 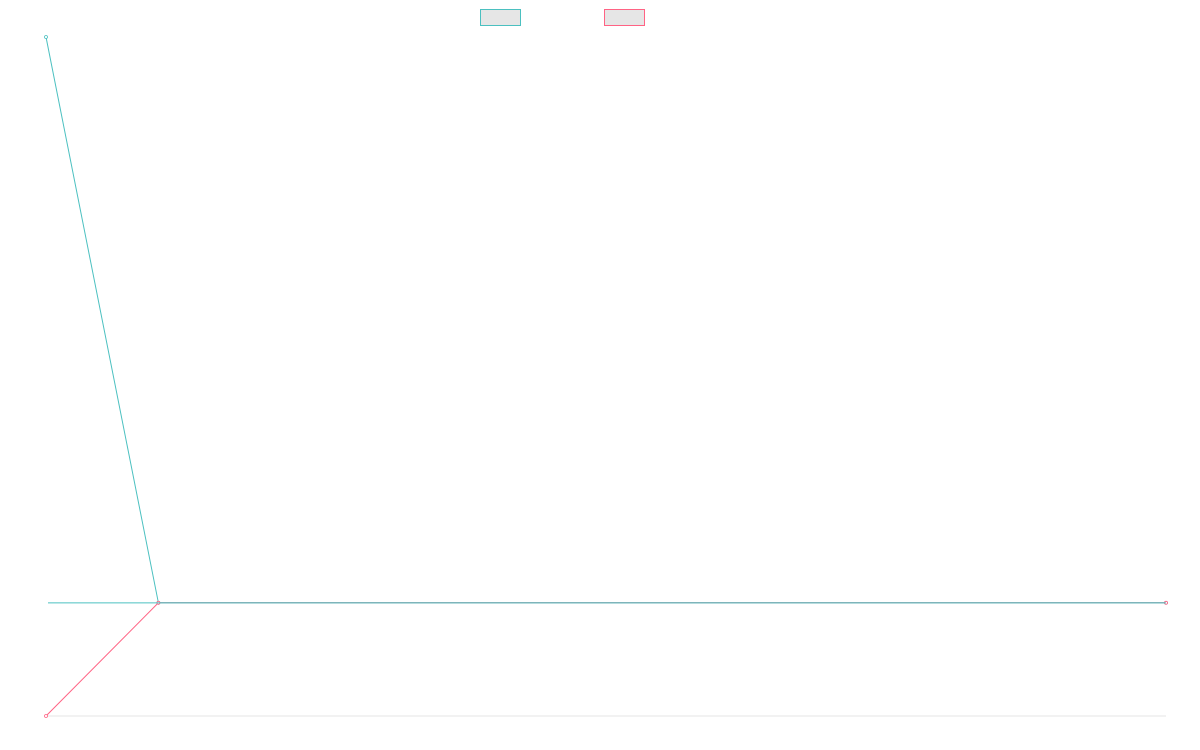 I want to click on chart-legend, so click(x=562, y=17).